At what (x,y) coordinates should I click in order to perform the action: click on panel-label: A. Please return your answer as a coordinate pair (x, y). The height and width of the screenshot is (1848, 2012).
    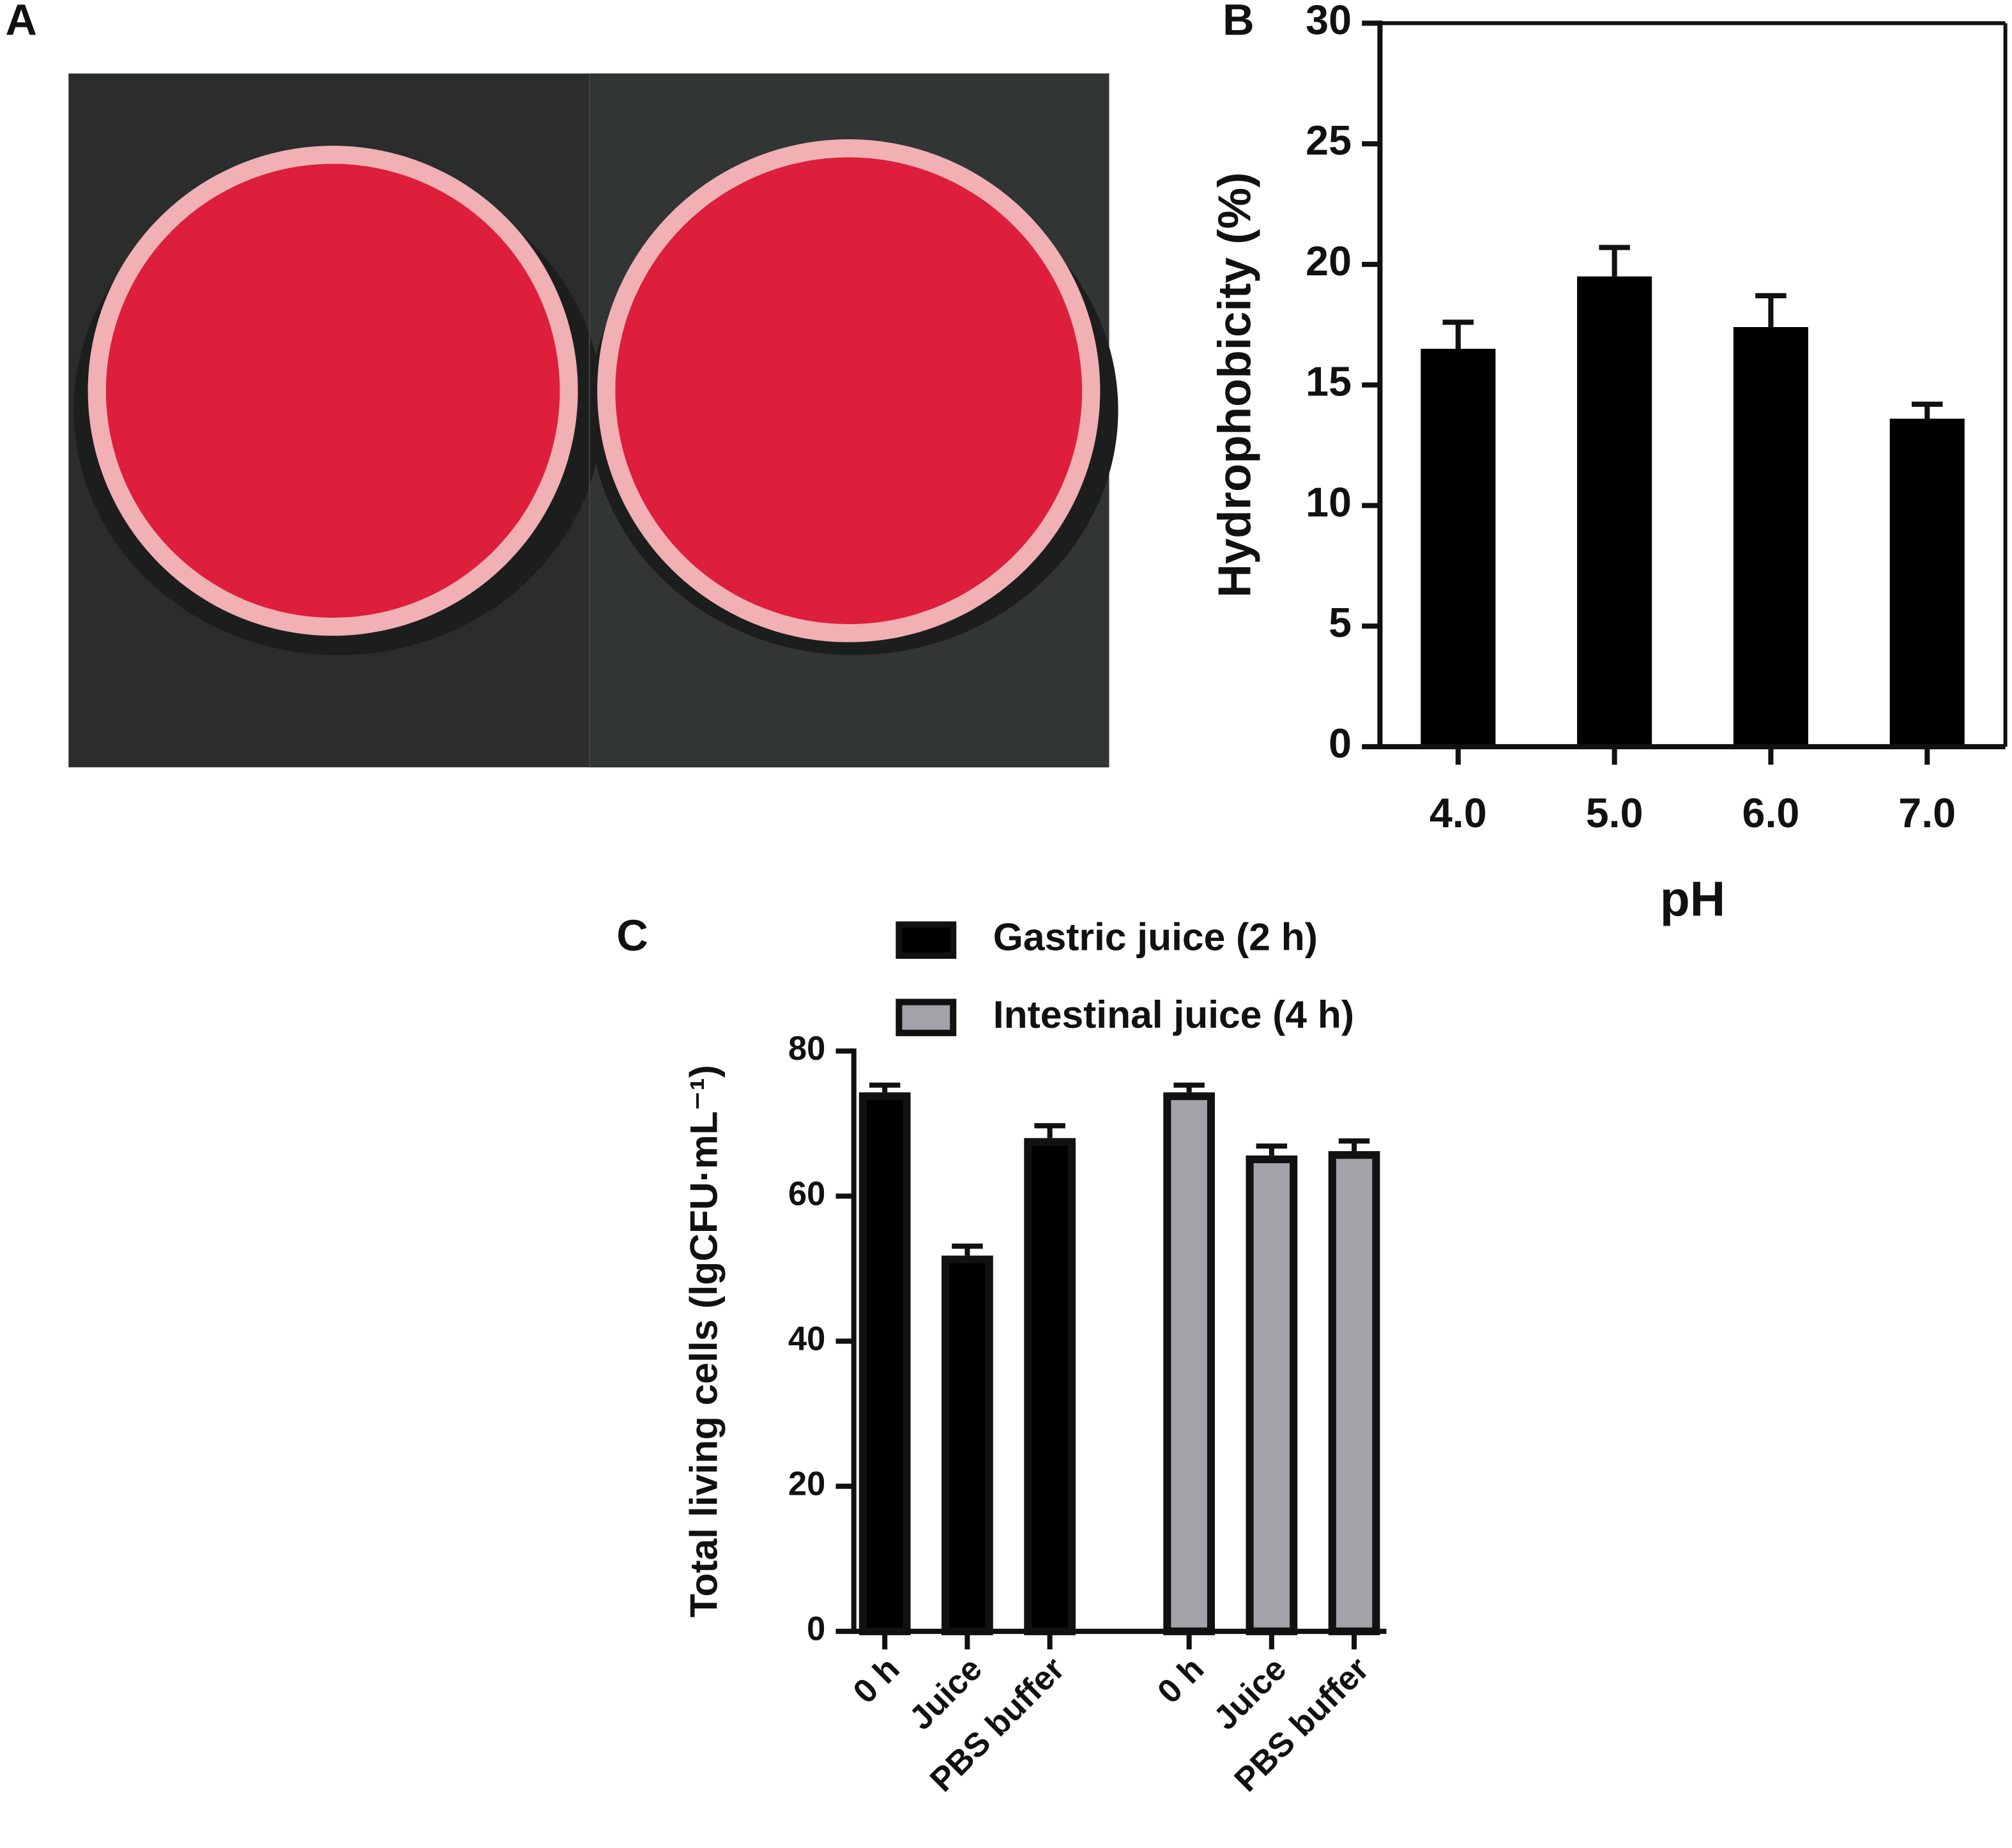
    Looking at the image, I should click on (21, 22).